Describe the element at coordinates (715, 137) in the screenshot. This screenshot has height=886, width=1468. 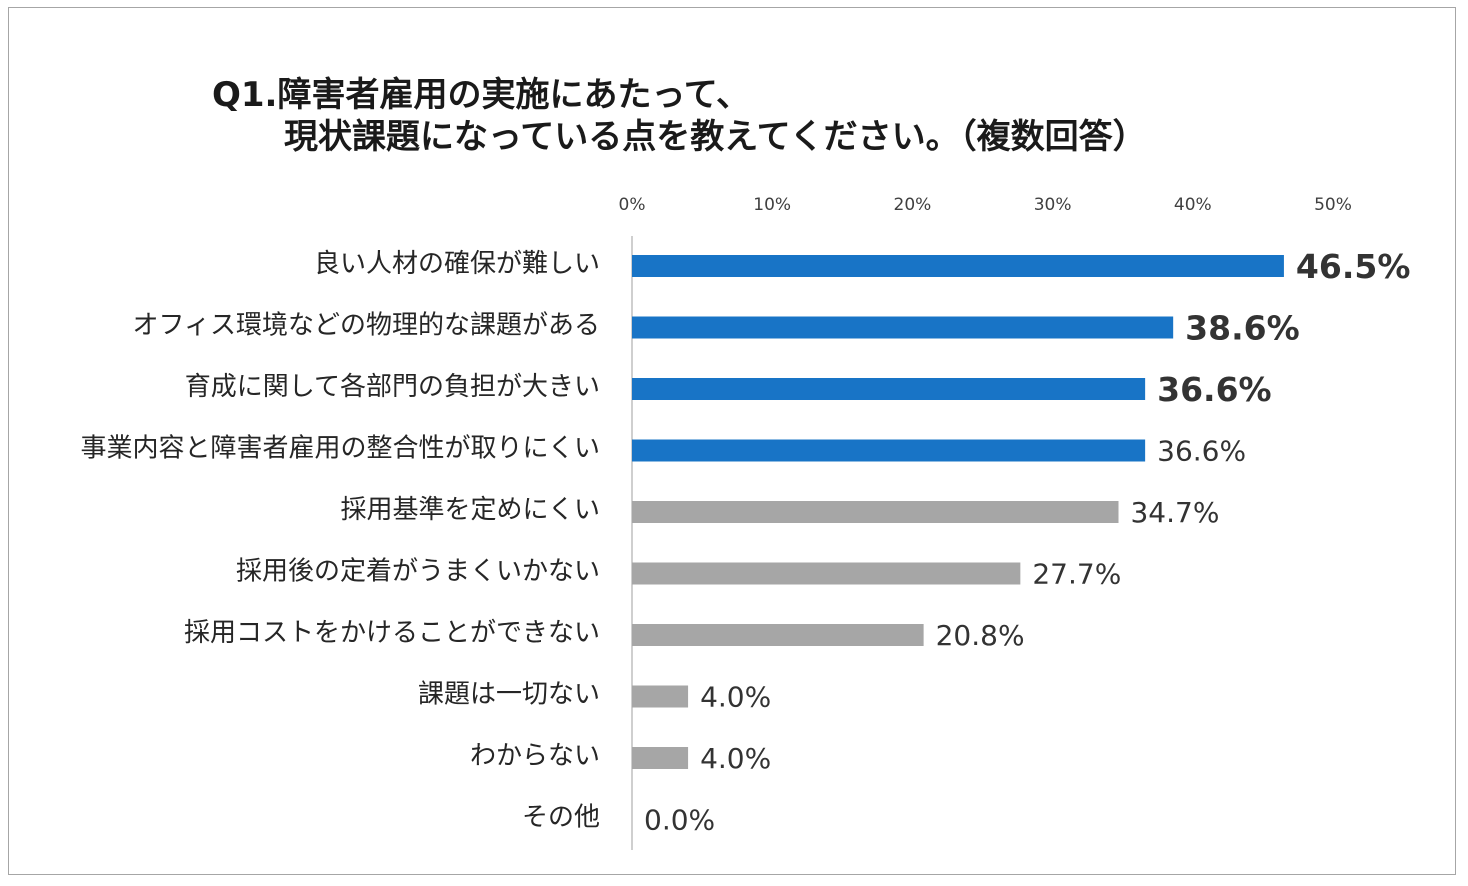
I see `chart-title-line2: 現状課題になっている点を教えてください。（複数回答）` at that location.